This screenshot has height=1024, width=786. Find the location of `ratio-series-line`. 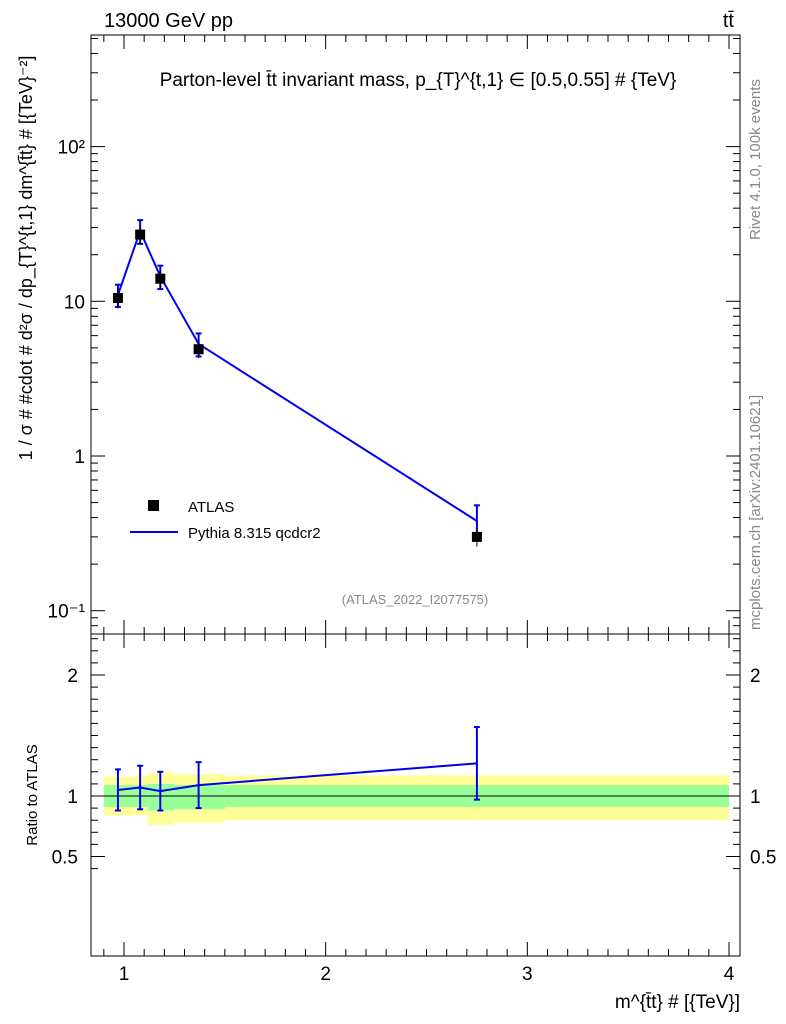

ratio-series-line is located at coordinates (297, 777).